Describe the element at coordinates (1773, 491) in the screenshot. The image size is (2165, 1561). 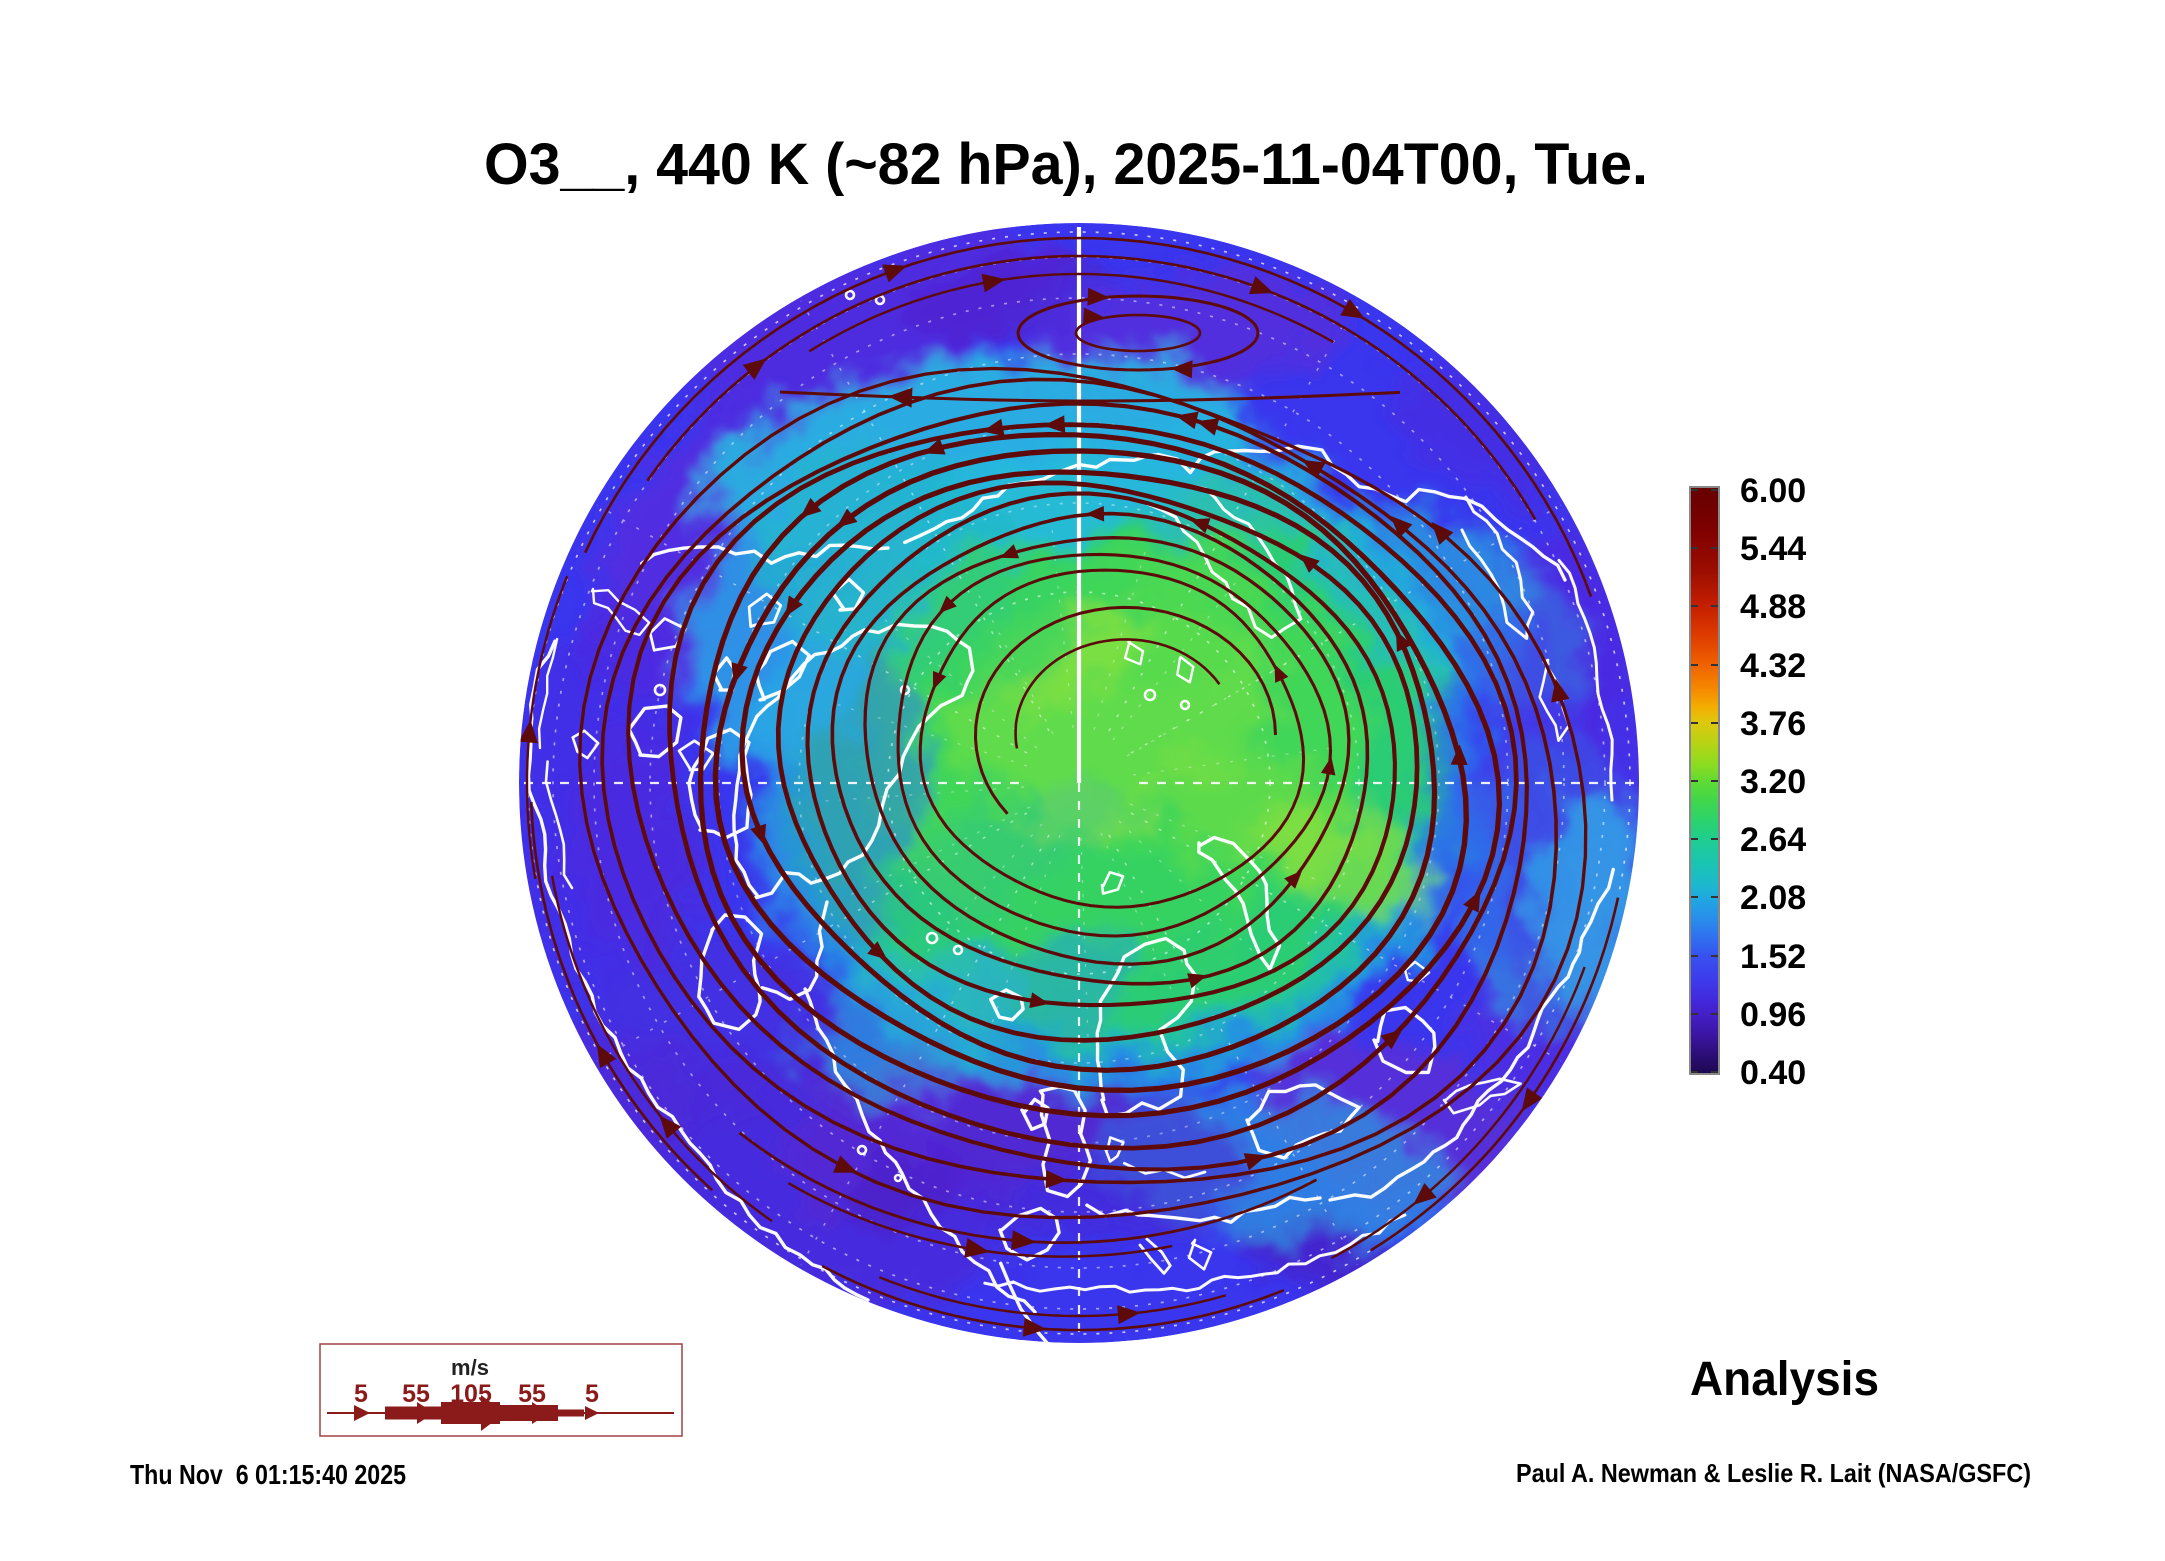
I see `svg-text: 6.00` at that location.